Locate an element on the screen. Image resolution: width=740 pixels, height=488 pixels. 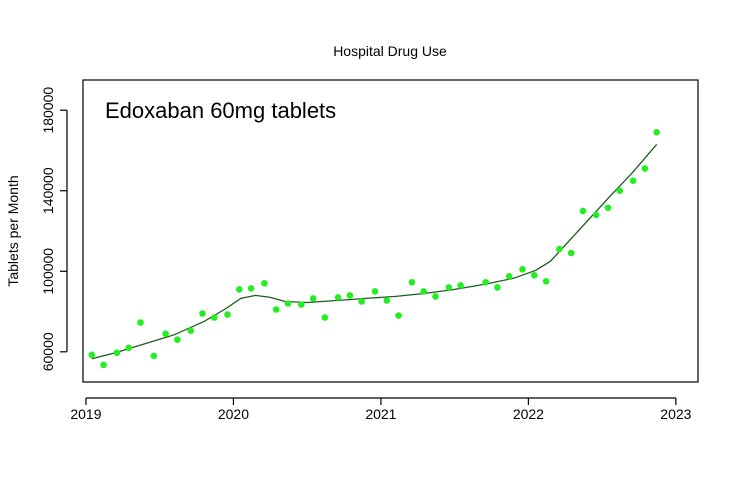
y-axis-label: Tablets per Month is located at coordinates (13, 230).